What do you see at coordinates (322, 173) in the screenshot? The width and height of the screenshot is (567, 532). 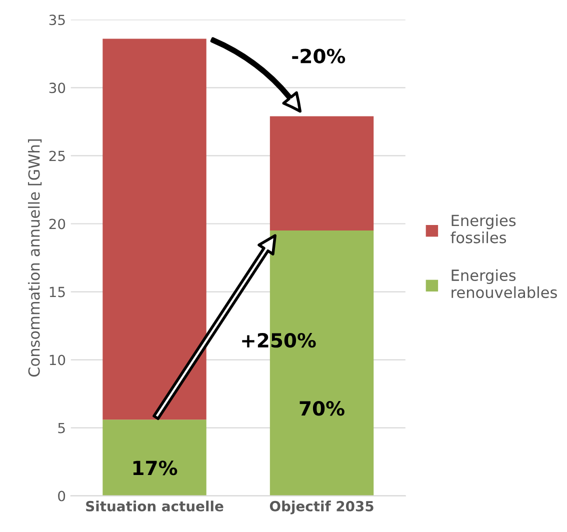 I see `bar` at bounding box center [322, 173].